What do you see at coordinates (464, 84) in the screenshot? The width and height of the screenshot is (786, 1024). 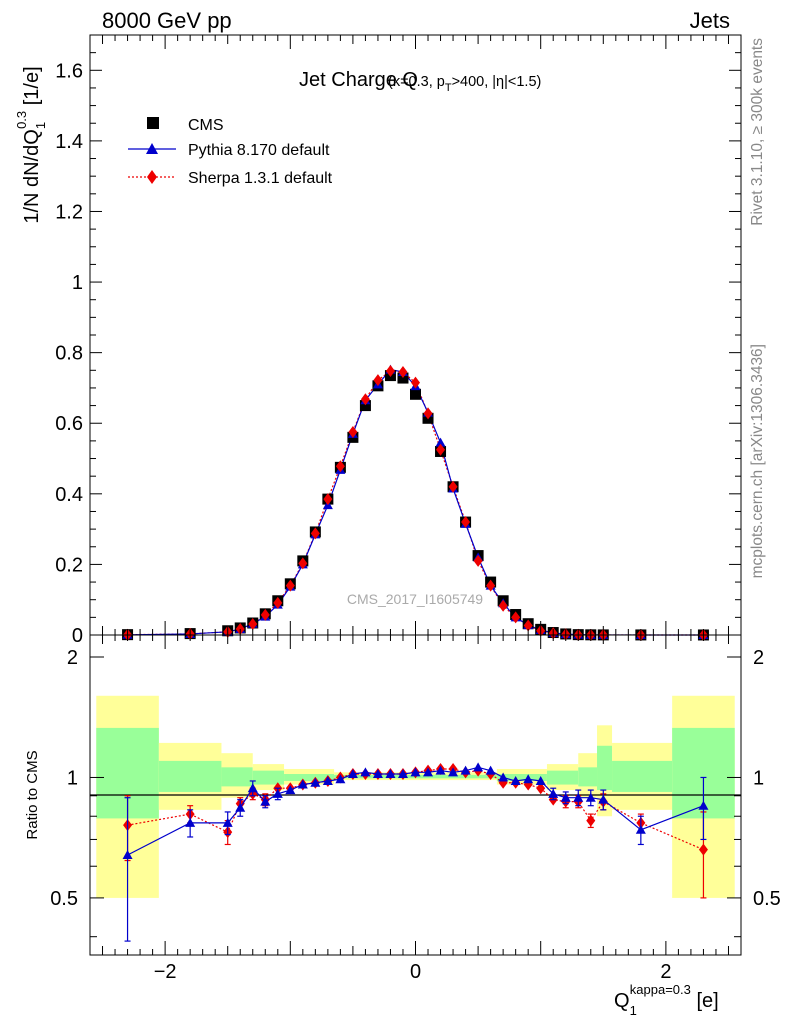 I see `chart-title-condition: (κ=0.3, pT>400, |η|<1.5)` at bounding box center [464, 84].